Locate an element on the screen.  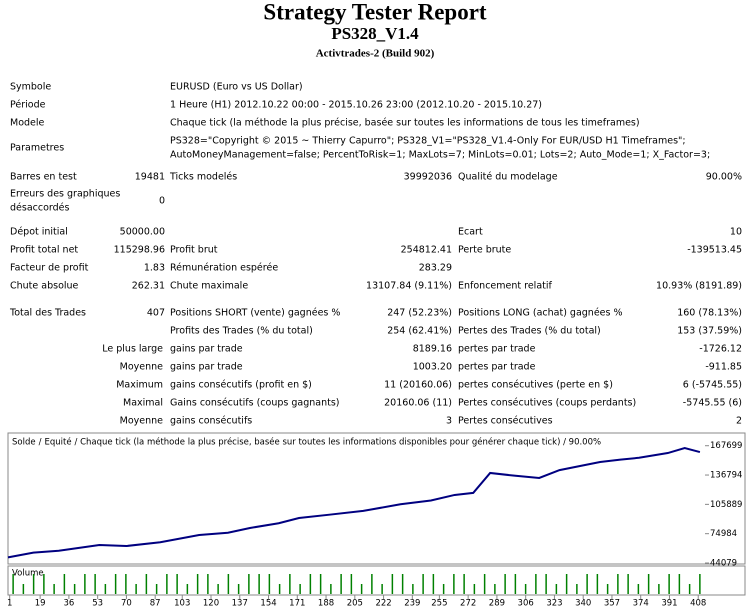
x-tick-label: 205 is located at coordinates (355, 604).